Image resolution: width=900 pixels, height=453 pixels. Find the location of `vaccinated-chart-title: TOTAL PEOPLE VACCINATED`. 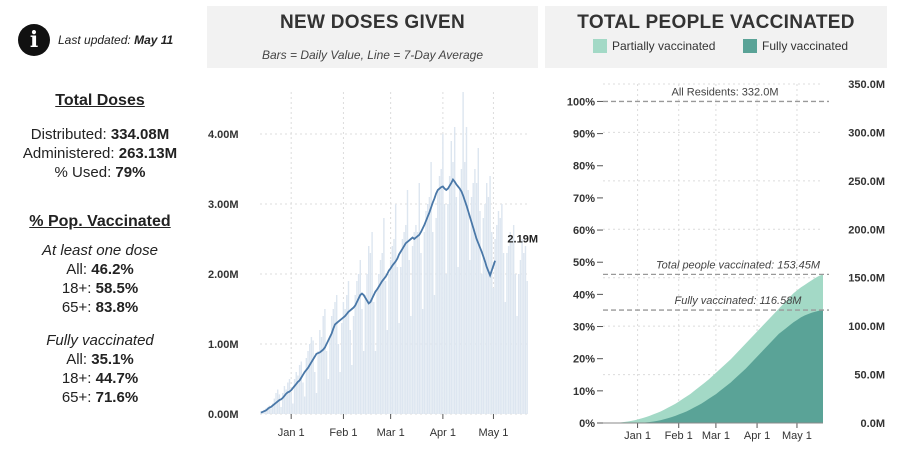

vaccinated-chart-title: TOTAL PEOPLE VACCINATED is located at coordinates (716, 22).